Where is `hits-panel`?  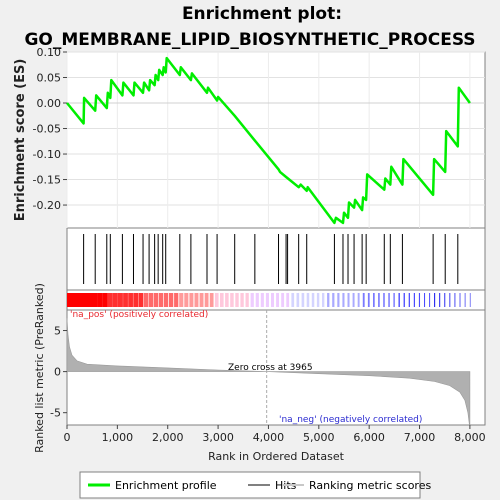 hits-panel is located at coordinates (276, 259).